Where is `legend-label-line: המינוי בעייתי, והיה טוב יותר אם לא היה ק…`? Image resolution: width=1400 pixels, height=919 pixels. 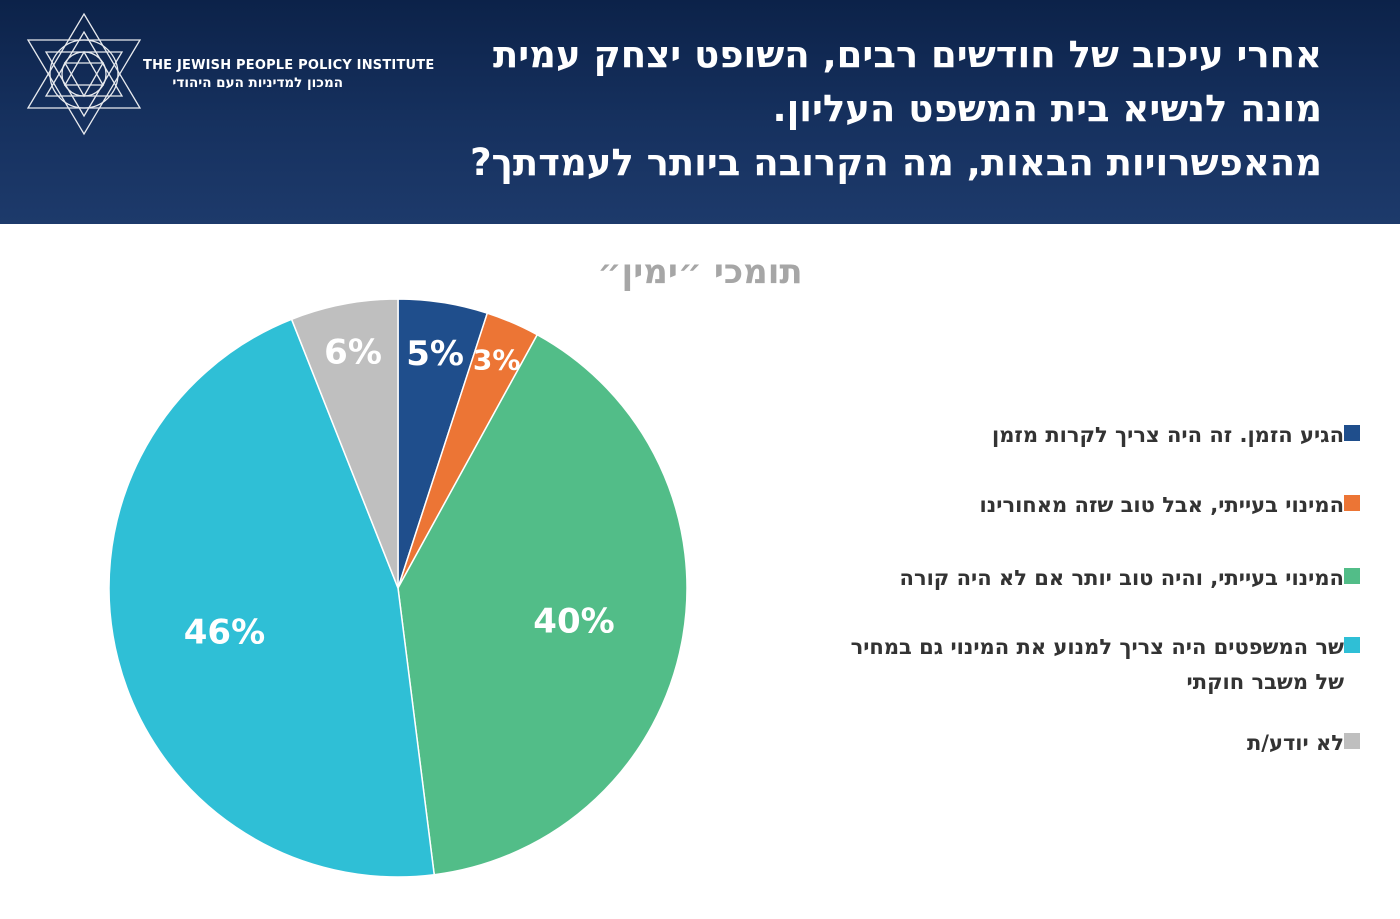
legend-label-line: המינוי בעייתי, והיה טוב יותר אם לא היה ק… is located at coordinates (1121, 578).